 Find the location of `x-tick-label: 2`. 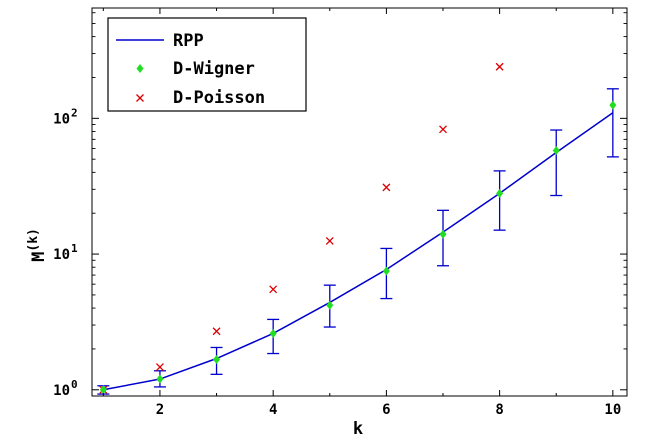

x-tick-label: 2 is located at coordinates (160, 410).